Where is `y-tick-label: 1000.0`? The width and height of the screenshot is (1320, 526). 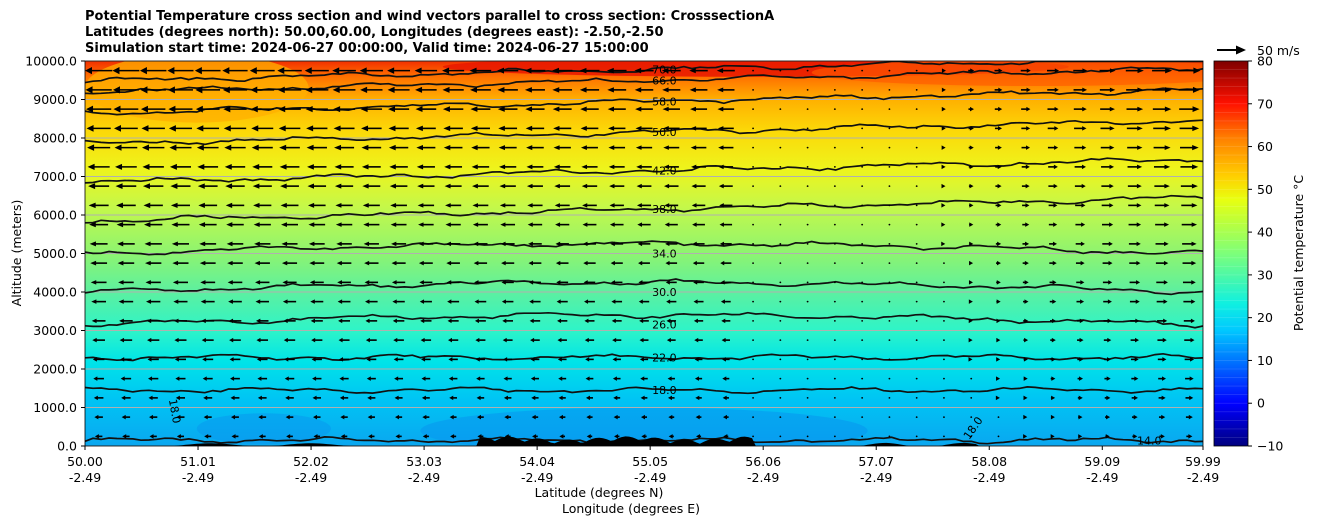 y-tick-label: 1000.0 is located at coordinates (55, 407).